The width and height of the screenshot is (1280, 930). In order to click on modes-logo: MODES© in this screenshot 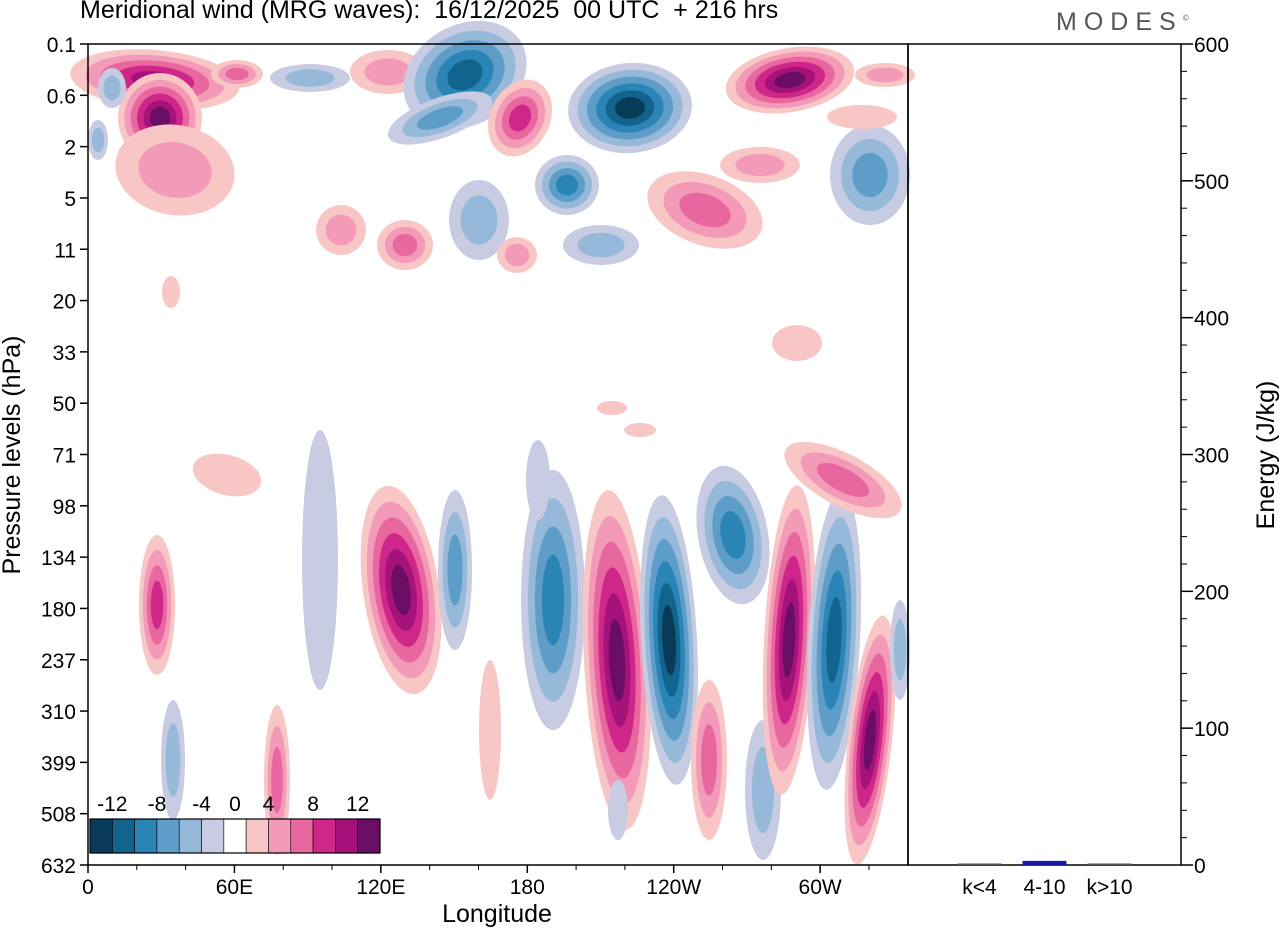, I will do `click(1122, 22)`.